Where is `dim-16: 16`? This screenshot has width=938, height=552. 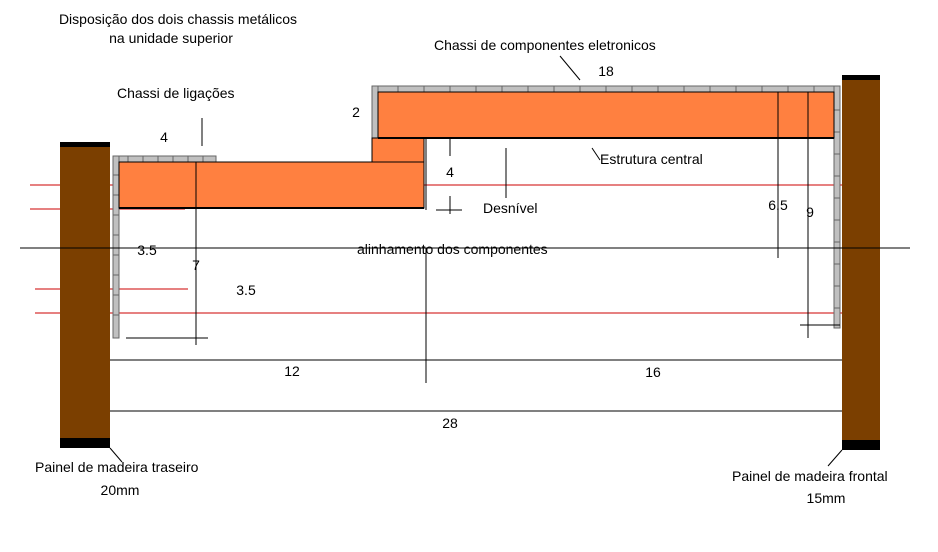 dim-16: 16 is located at coordinates (653, 372).